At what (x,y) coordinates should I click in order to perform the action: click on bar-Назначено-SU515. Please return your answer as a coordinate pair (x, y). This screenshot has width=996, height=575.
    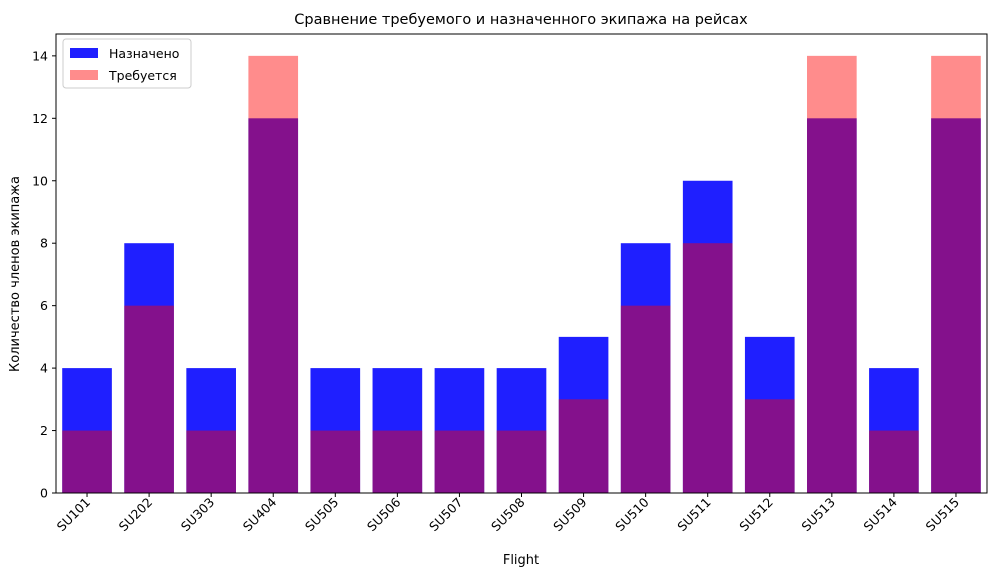
    Looking at the image, I should click on (956, 305).